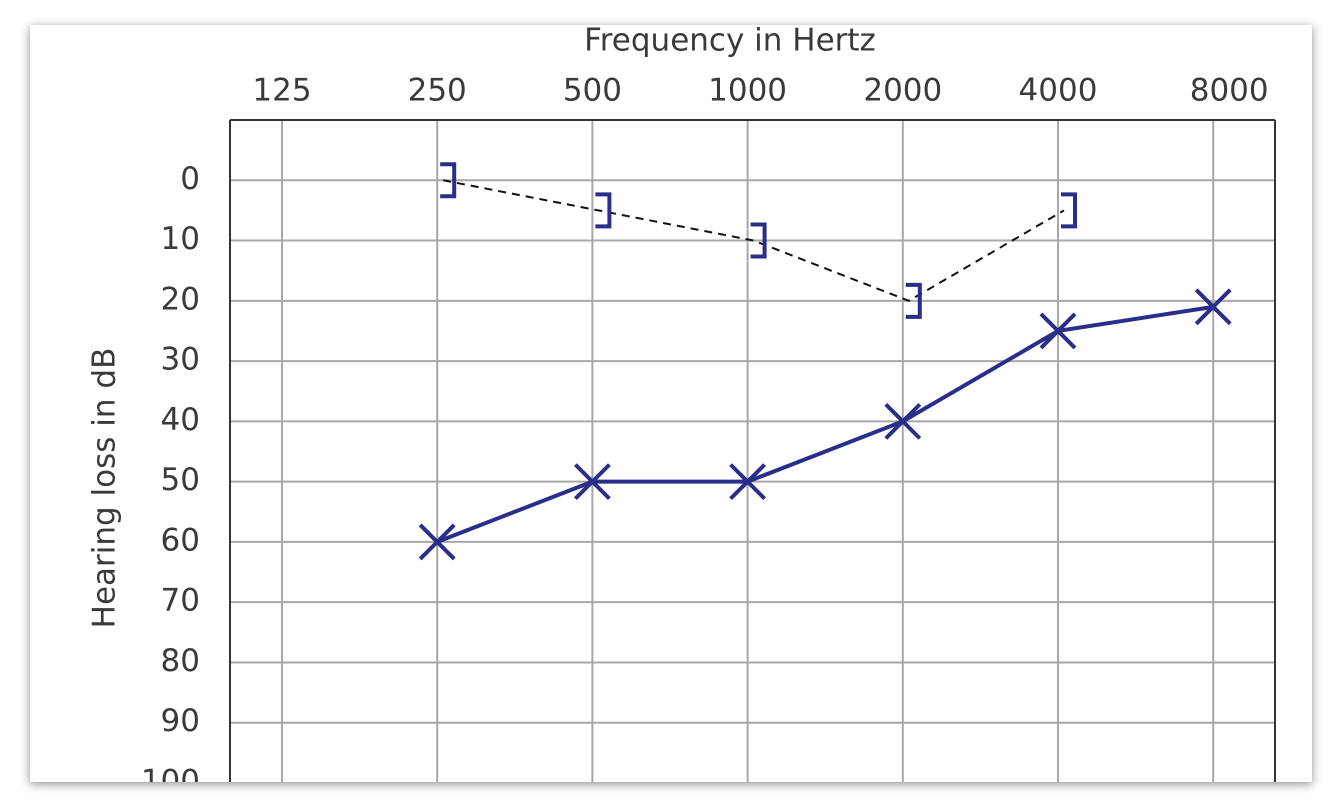 This screenshot has width=1342, height=810. I want to click on x-tick-label: 4000, so click(1058, 91).